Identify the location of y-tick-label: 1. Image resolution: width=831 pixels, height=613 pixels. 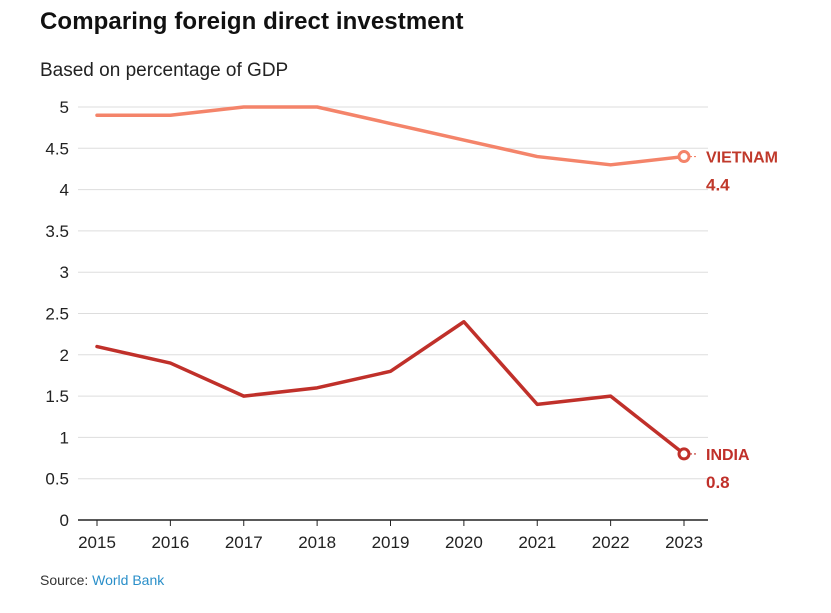
(64, 437).